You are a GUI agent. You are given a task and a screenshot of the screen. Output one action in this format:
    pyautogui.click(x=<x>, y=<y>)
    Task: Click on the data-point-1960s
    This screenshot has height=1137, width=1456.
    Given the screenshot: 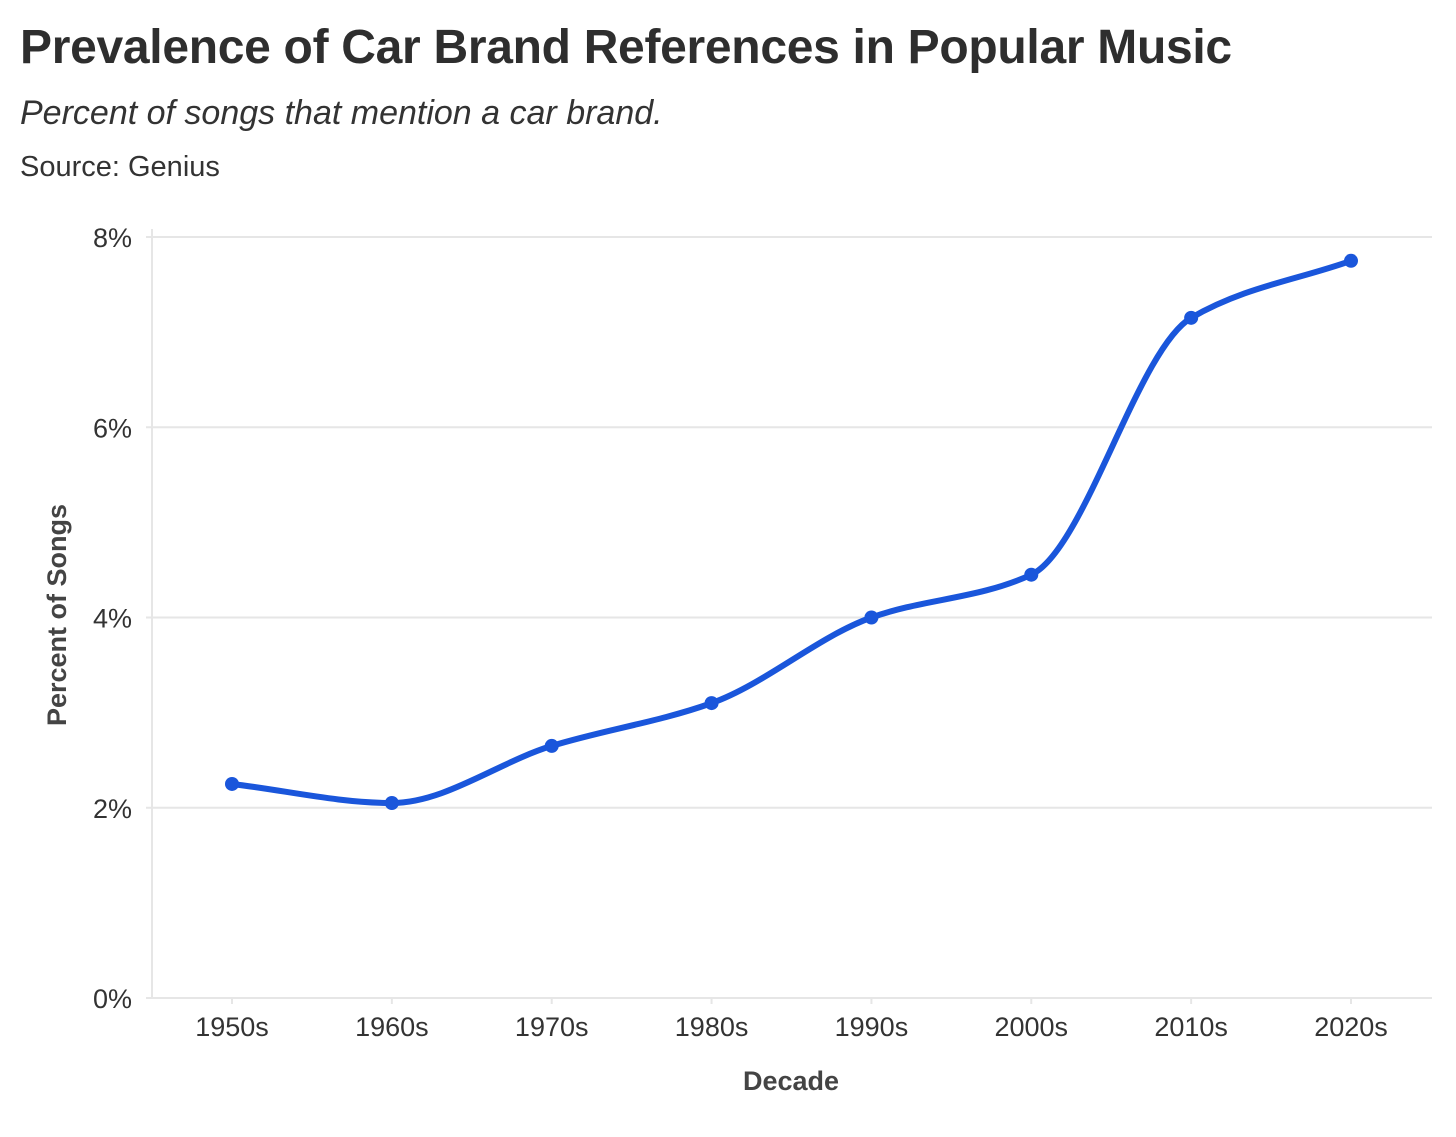 What is the action you would take?
    pyautogui.click(x=391, y=802)
    